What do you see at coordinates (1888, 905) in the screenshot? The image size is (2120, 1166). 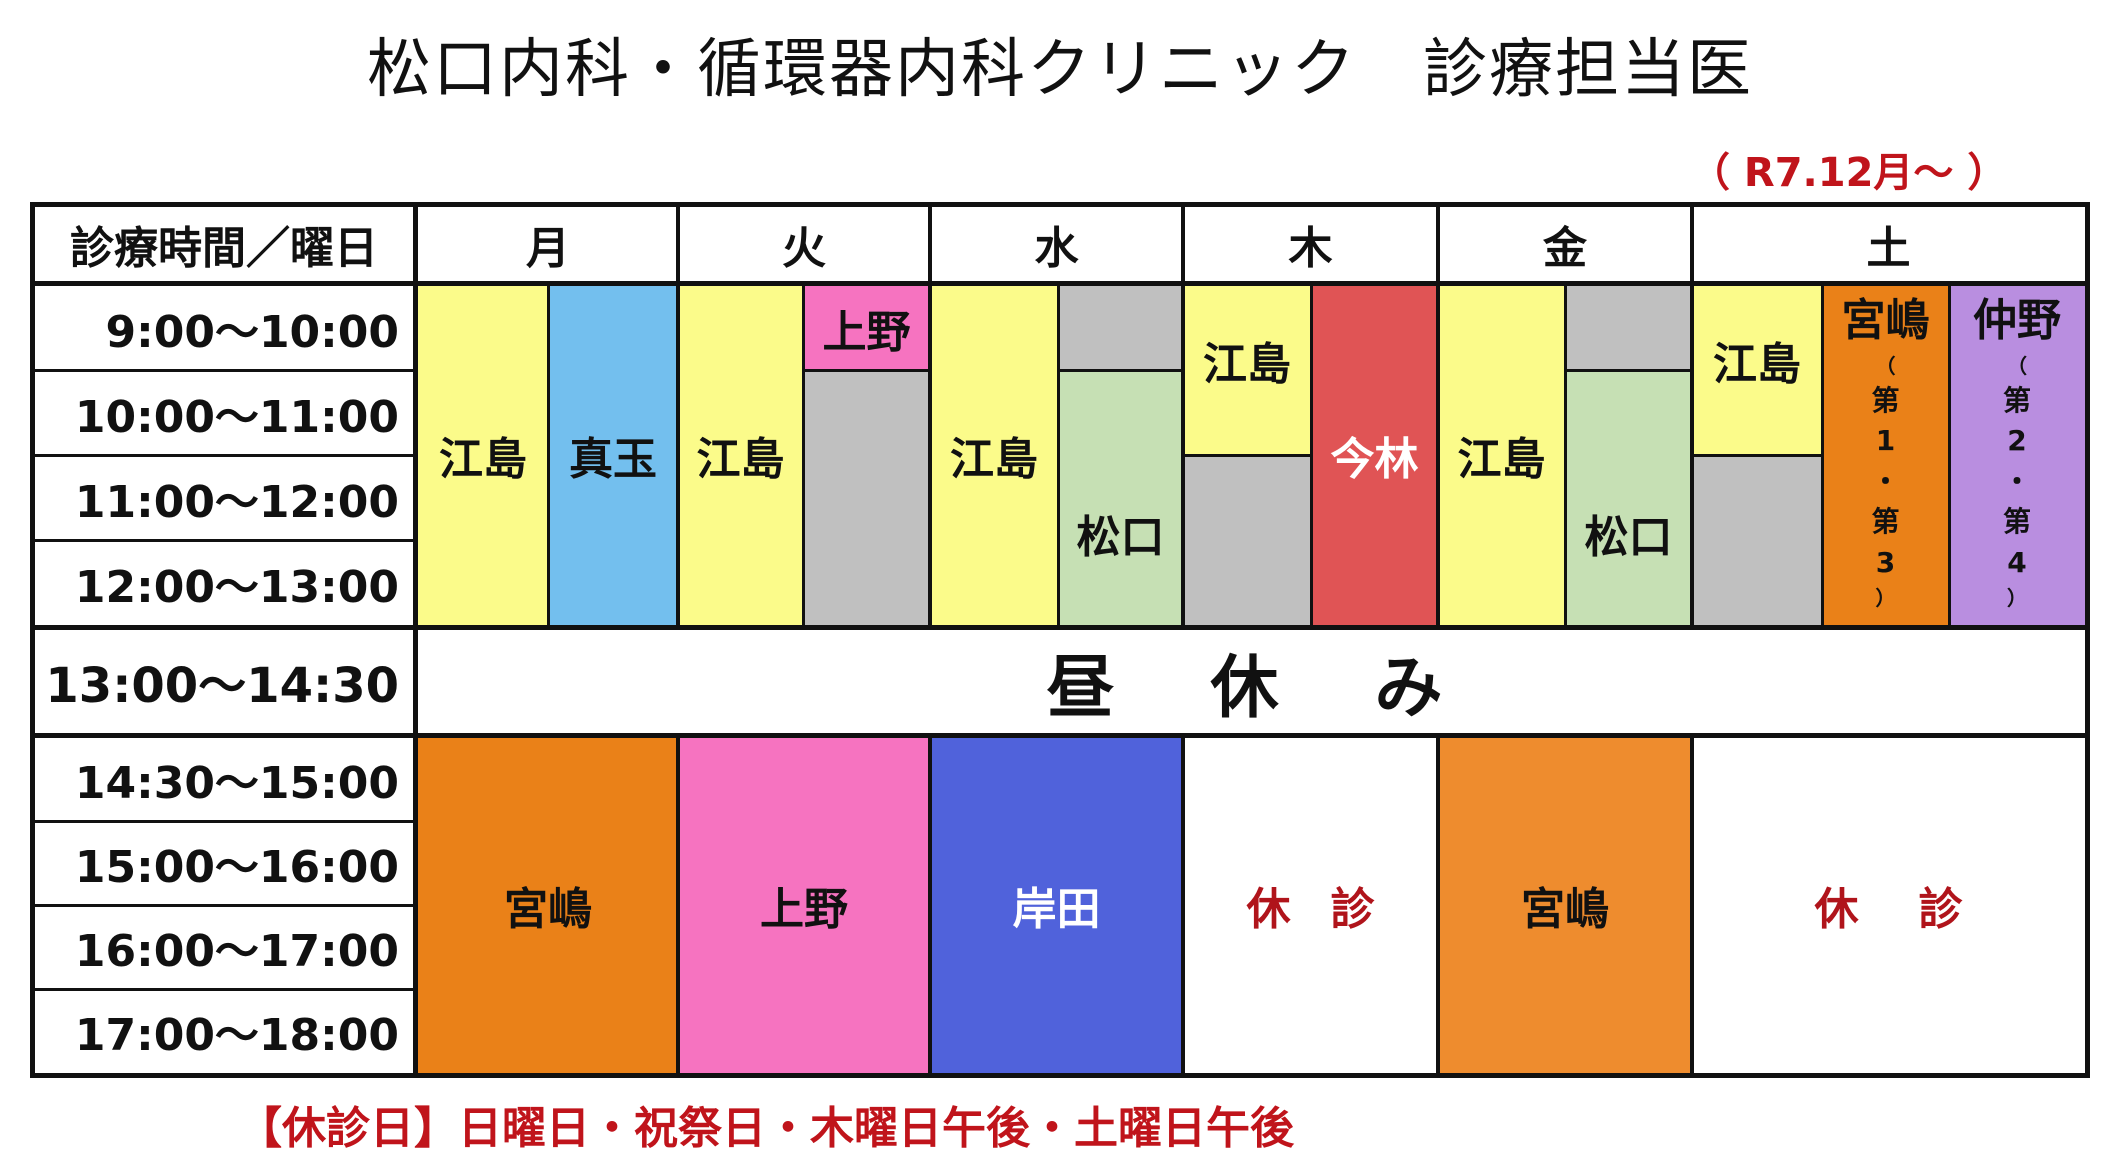 I see `cell-sat-pm: 休診` at bounding box center [1888, 905].